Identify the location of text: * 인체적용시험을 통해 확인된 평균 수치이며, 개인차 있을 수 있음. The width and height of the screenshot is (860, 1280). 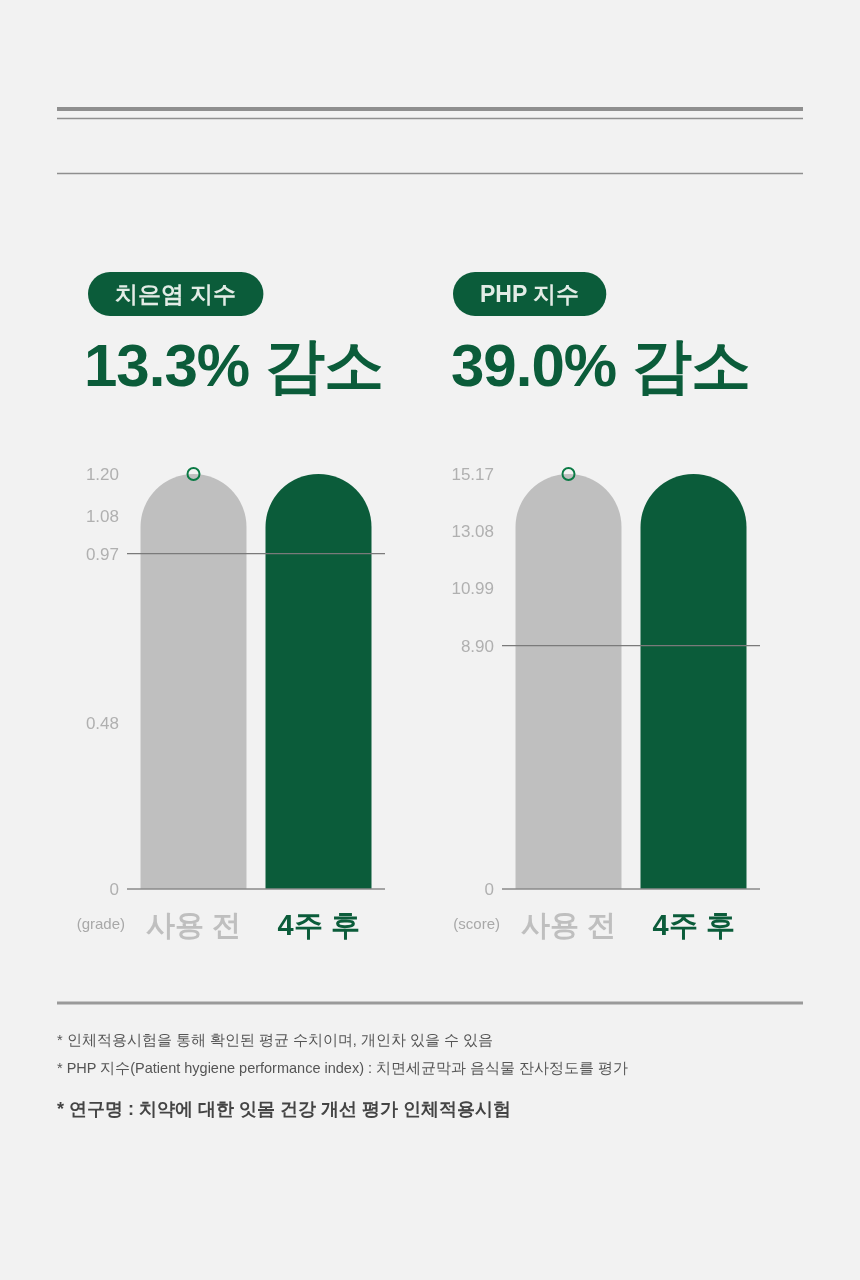
(275, 1040).